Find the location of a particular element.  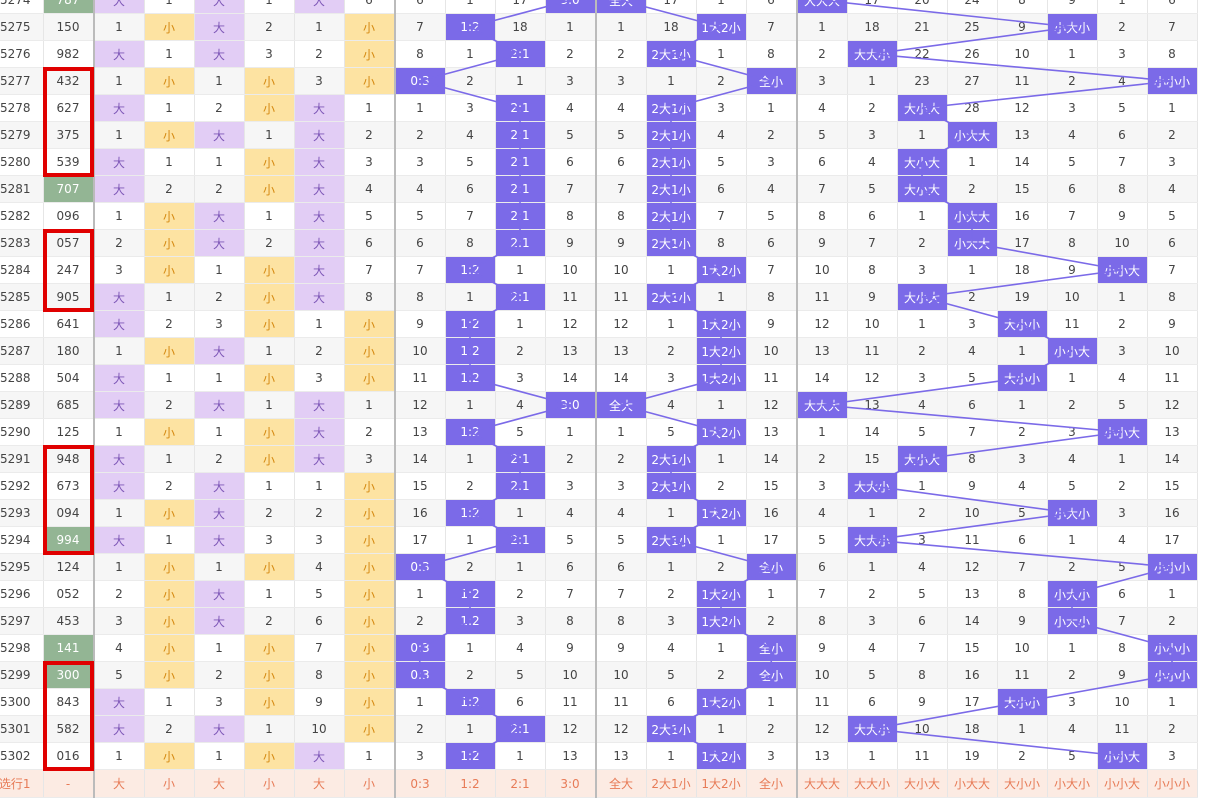

issue-cell: 25288 is located at coordinates (22, 378).